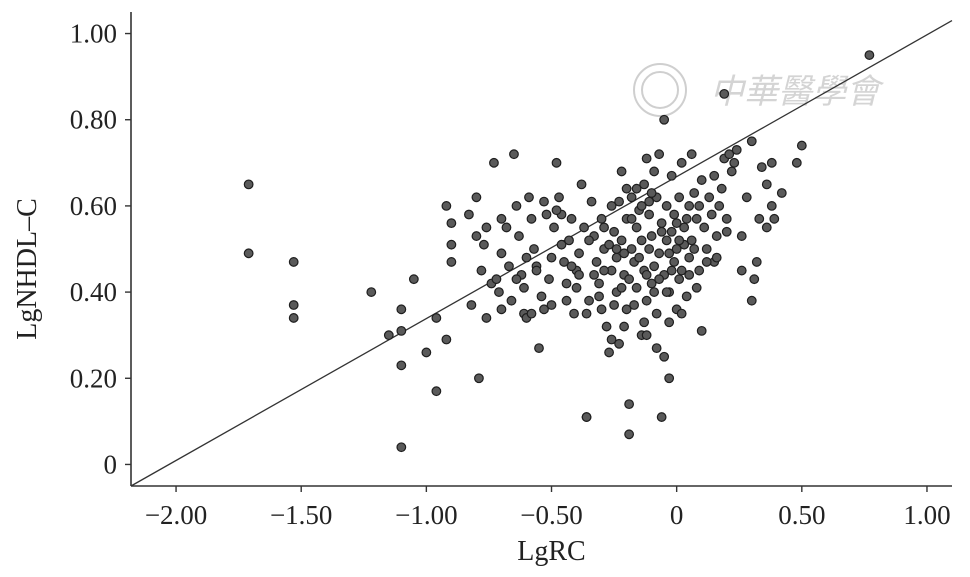 This screenshot has width=970, height=577. What do you see at coordinates (426, 515) in the screenshot?
I see `x-tick-label: −1.00` at bounding box center [426, 515].